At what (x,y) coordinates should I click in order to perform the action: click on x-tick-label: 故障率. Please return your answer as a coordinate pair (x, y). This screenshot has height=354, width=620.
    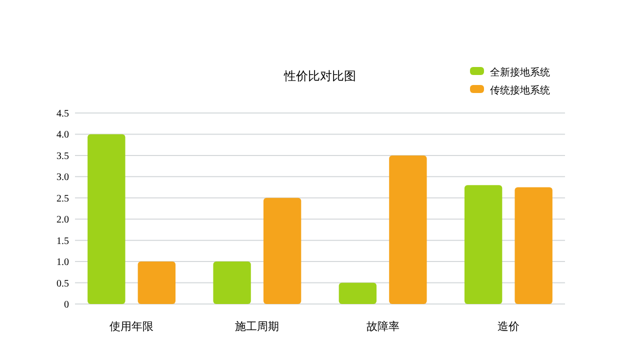
    Looking at the image, I should click on (383, 326).